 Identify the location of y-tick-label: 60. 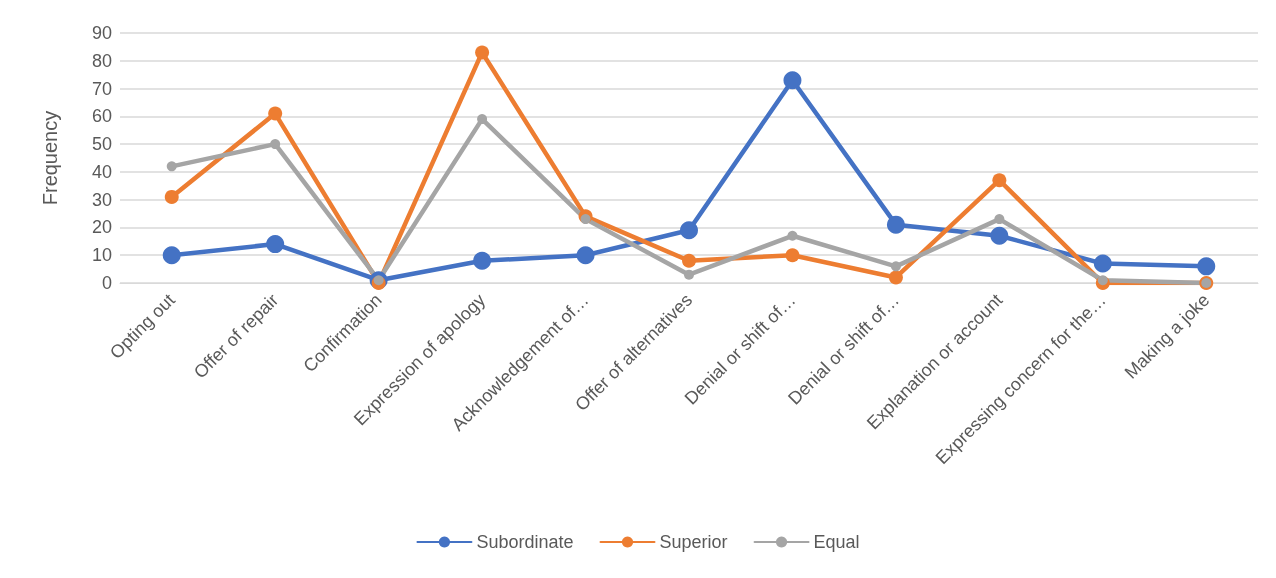
(101, 116).